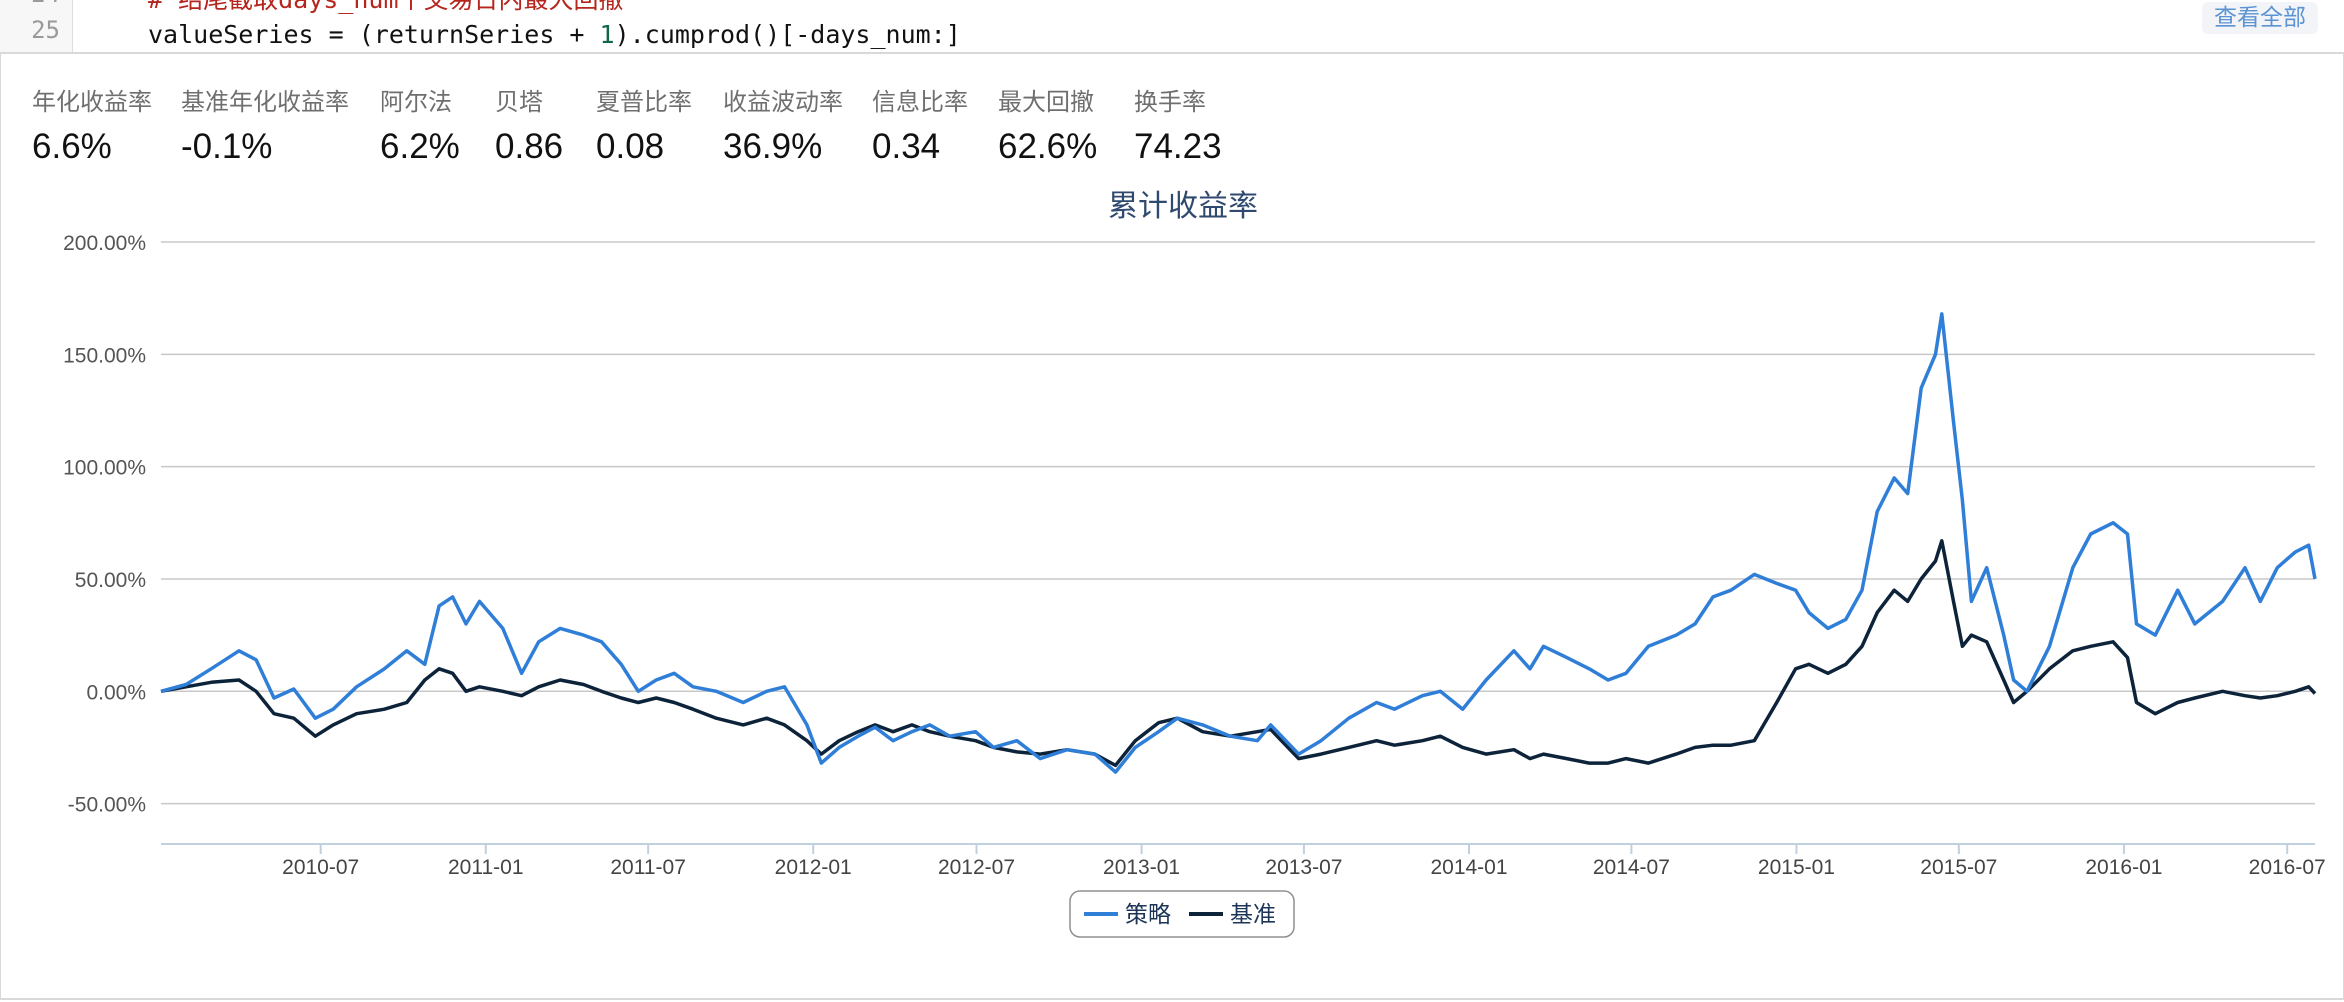 This screenshot has height=1002, width=2344. I want to click on x-tick-label: 2013-01, so click(1141, 867).